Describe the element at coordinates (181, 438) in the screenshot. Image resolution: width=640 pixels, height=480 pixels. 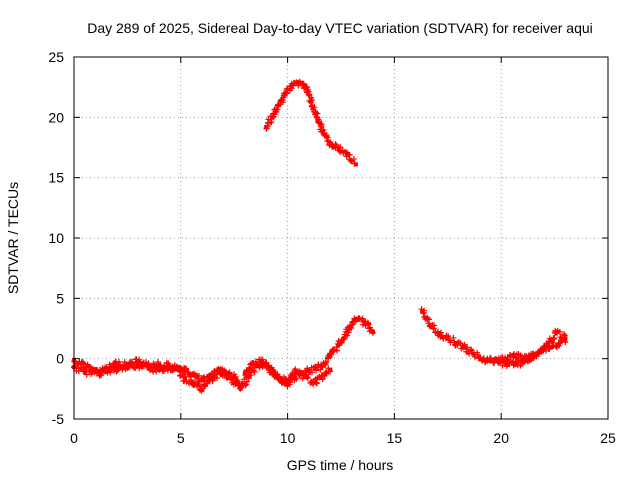
I see `x-tick-label: 5` at that location.